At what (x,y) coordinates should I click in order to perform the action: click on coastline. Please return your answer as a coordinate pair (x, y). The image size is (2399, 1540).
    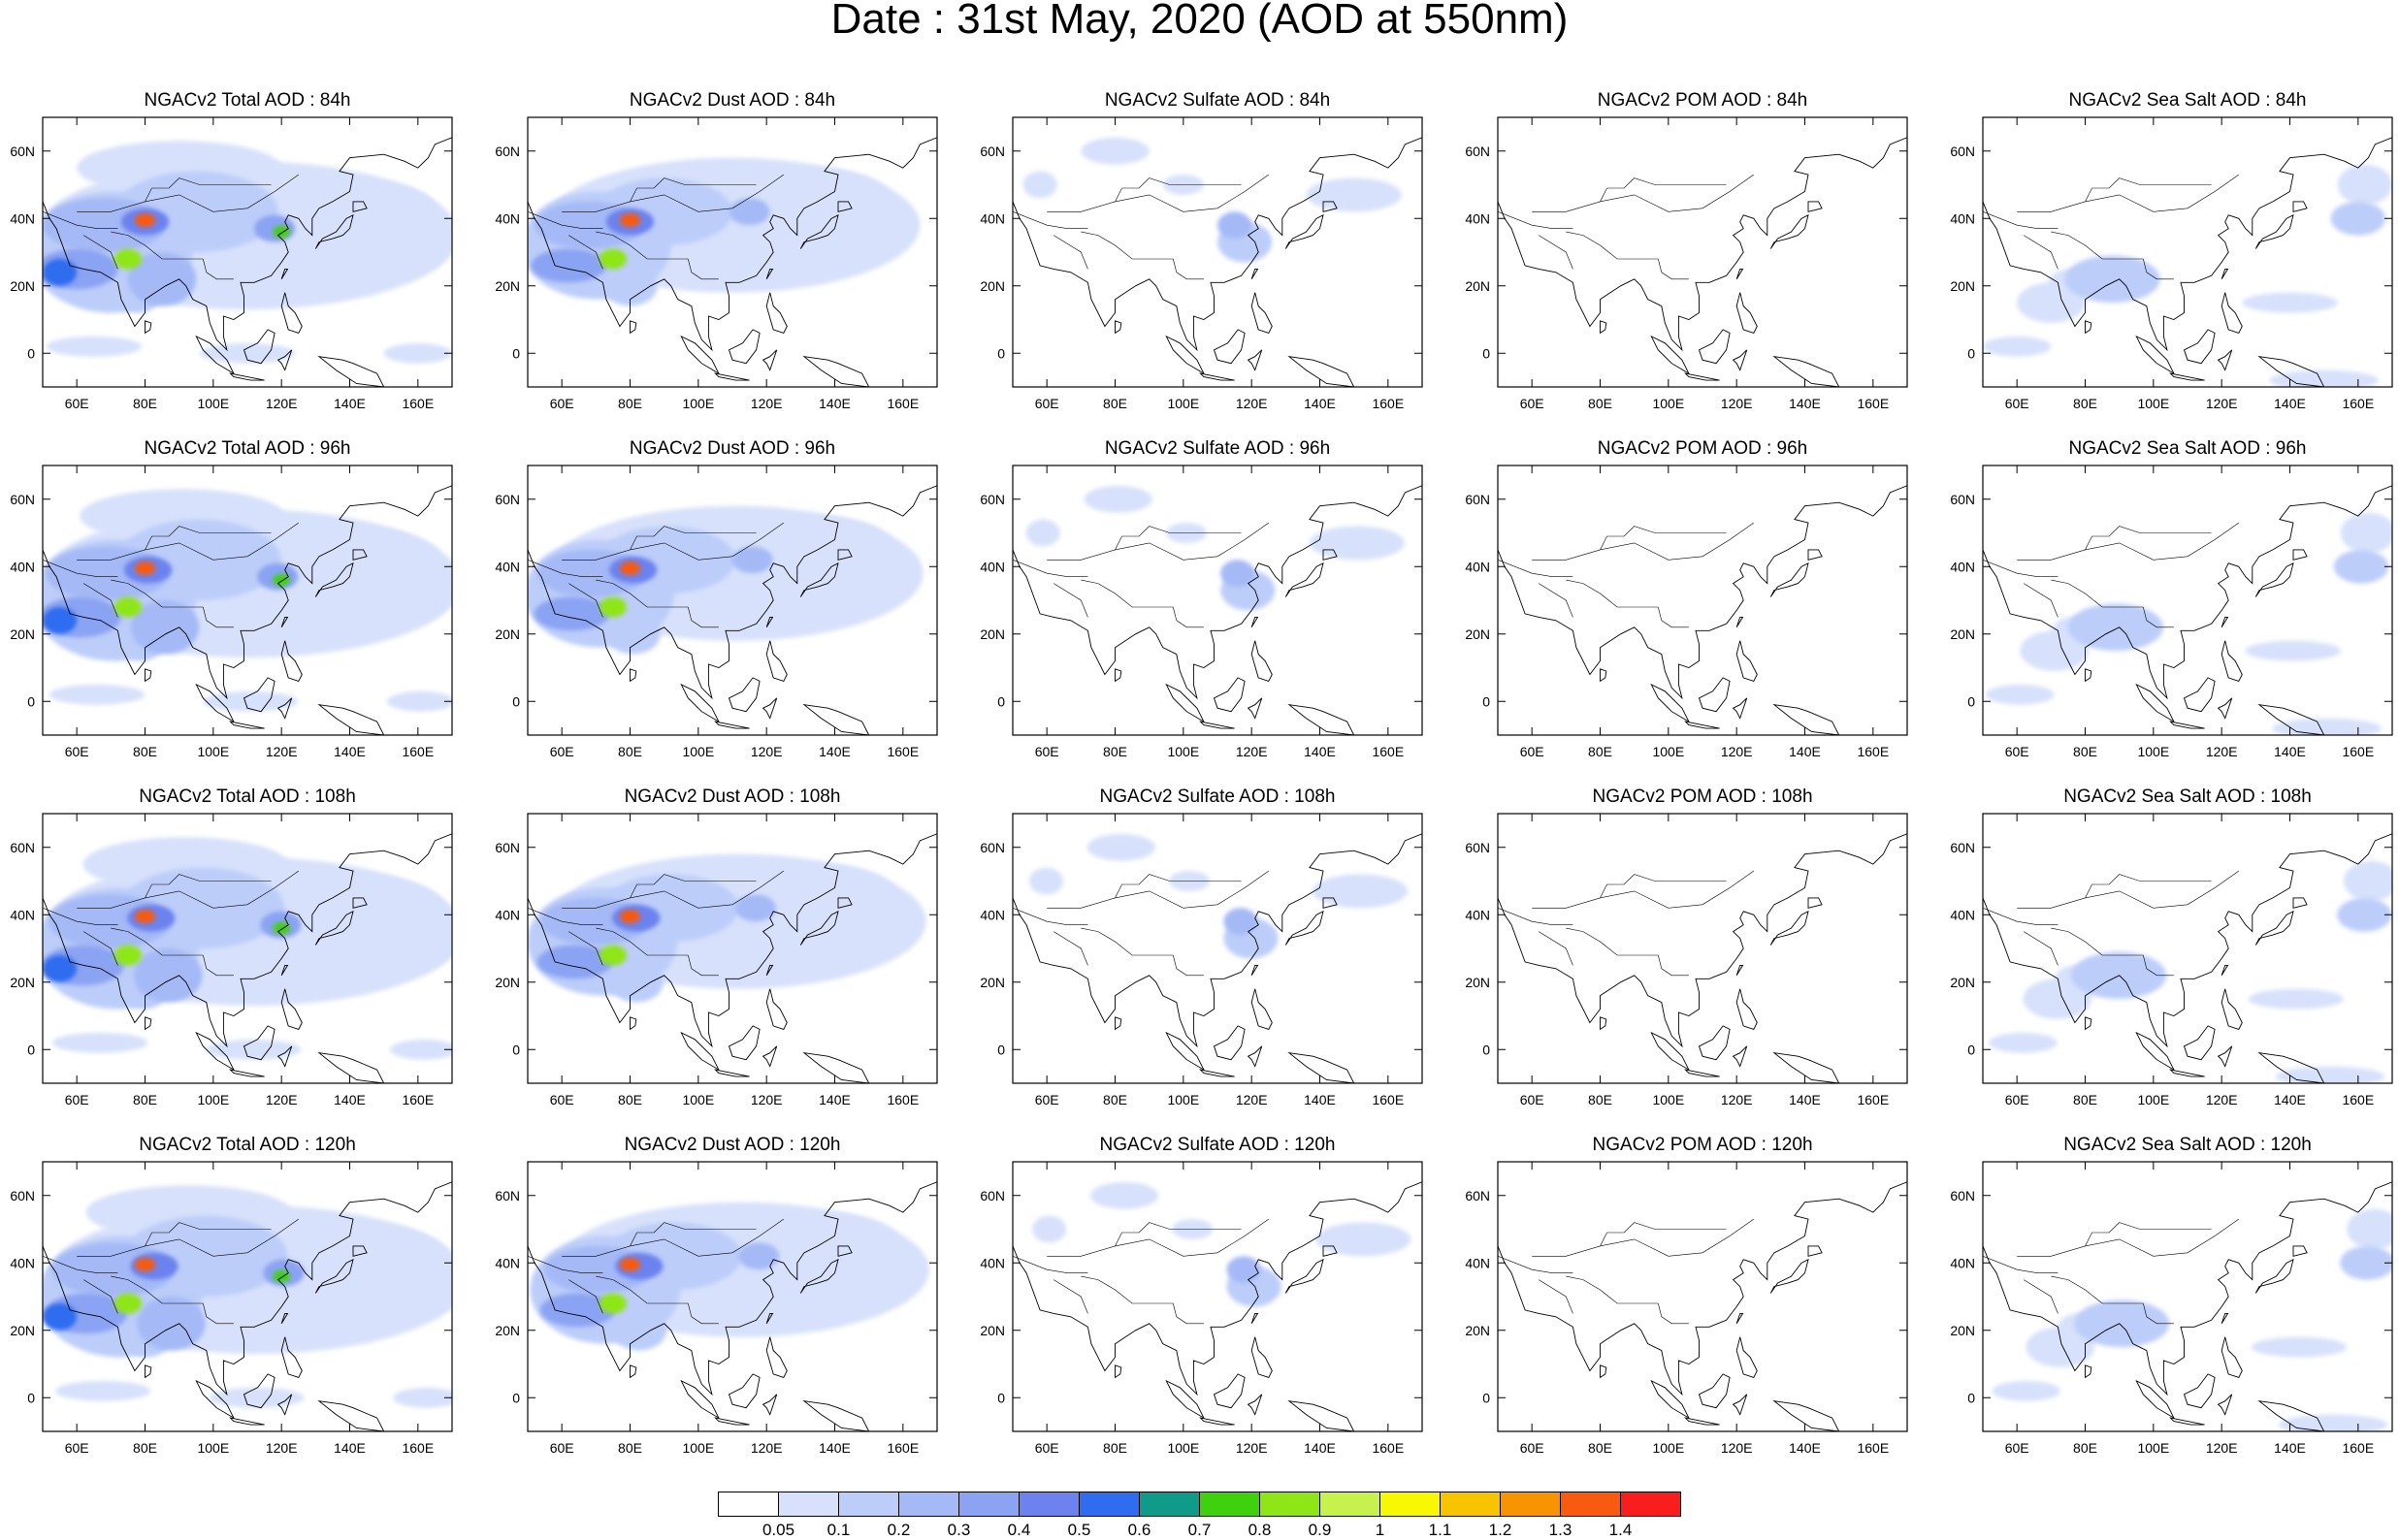
    Looking at the image, I should click on (733, 244).